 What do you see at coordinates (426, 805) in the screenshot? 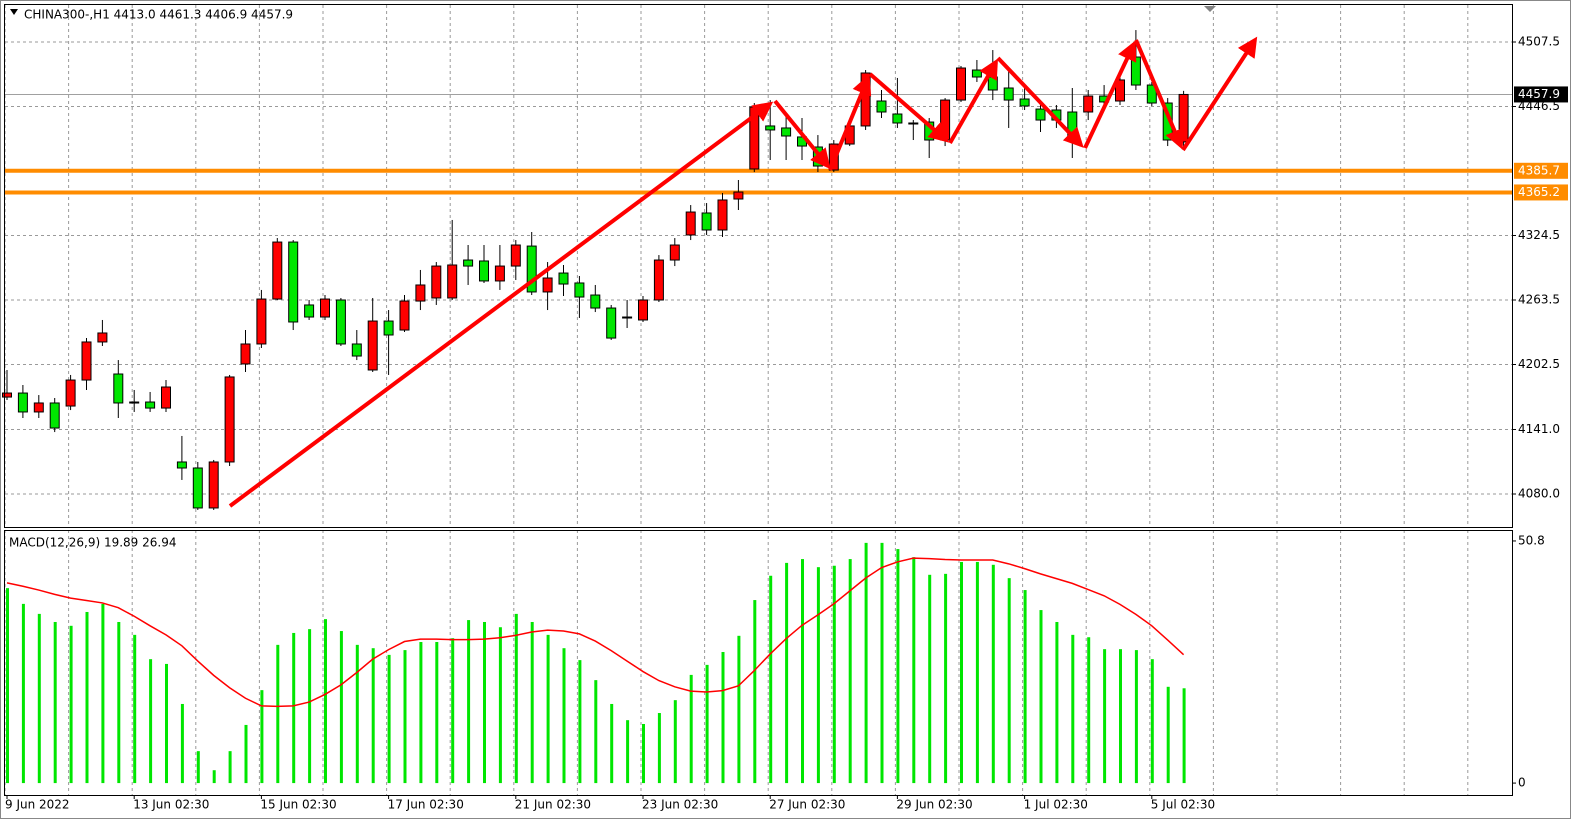
I see `x-tick-label: 17 Jun 02:30` at bounding box center [426, 805].